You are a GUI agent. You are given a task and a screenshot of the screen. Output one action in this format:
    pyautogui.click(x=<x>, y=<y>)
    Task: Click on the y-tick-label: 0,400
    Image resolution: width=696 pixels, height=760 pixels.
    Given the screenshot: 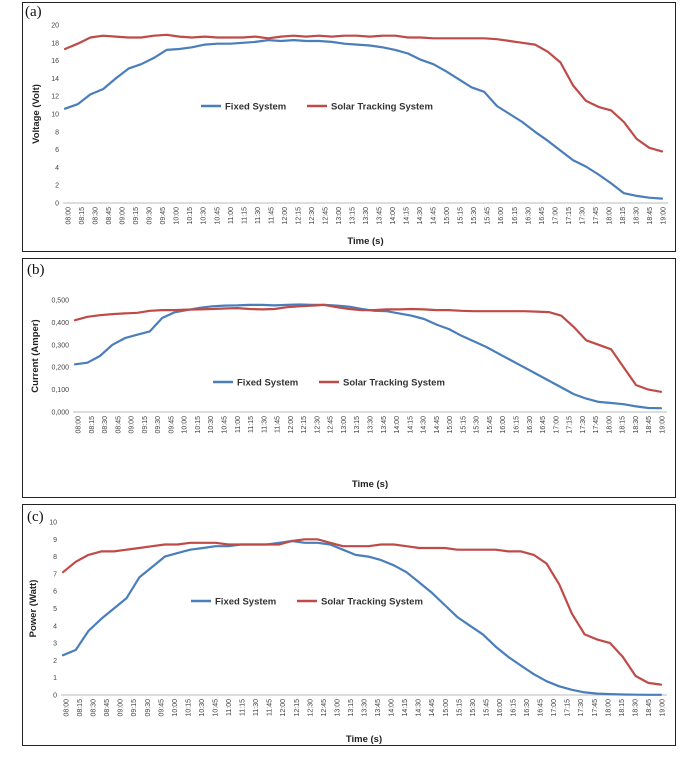 What is the action you would take?
    pyautogui.click(x=60, y=323)
    